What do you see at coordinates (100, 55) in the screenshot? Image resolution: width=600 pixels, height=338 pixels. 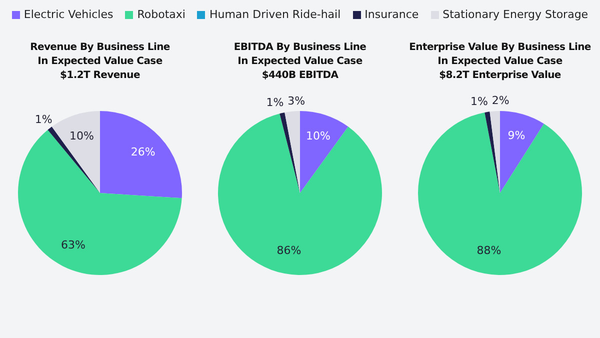 I see `text: Revenue By Business Line In Expected Value Case` at bounding box center [100, 55].